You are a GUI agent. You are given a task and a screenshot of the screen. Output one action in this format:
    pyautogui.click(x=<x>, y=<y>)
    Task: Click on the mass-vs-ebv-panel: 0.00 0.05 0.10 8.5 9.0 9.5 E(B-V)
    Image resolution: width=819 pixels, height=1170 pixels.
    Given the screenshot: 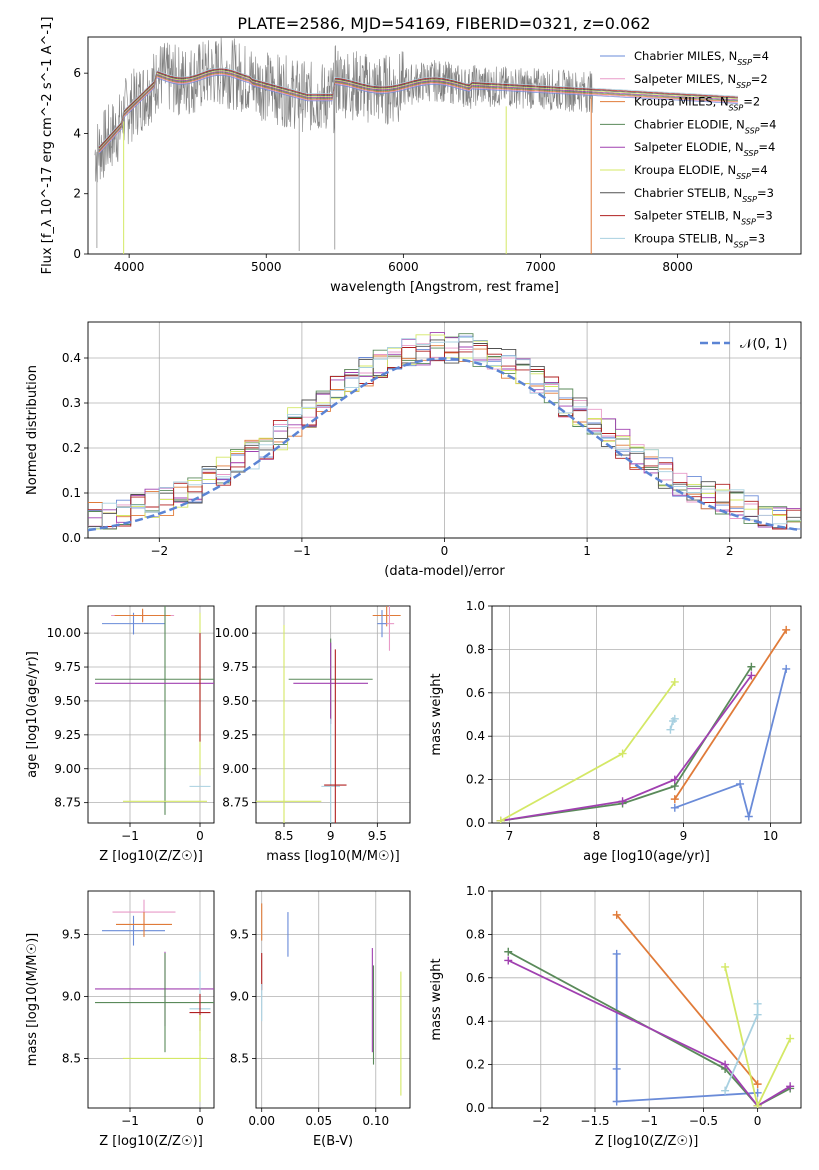 What is the action you would take?
    pyautogui.click(x=320, y=1019)
    